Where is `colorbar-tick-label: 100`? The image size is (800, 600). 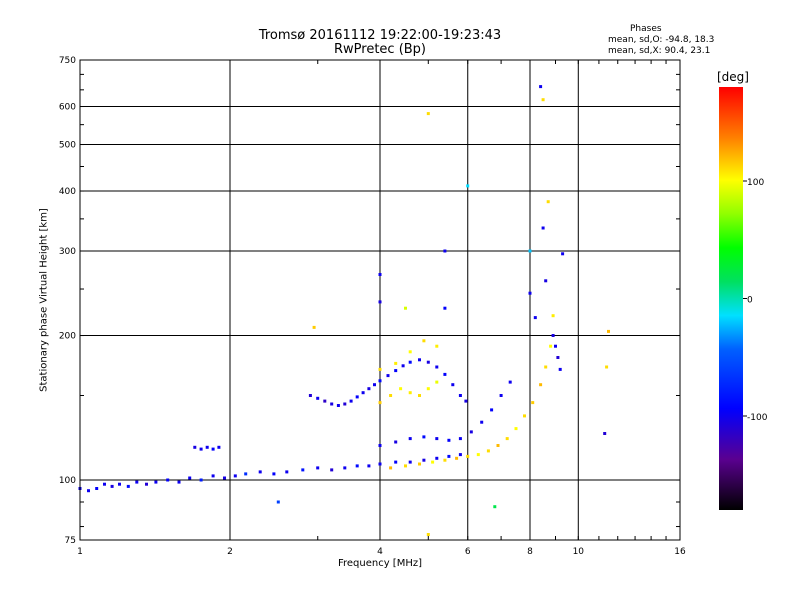 colorbar-tick-label: 100 is located at coordinates (755, 183).